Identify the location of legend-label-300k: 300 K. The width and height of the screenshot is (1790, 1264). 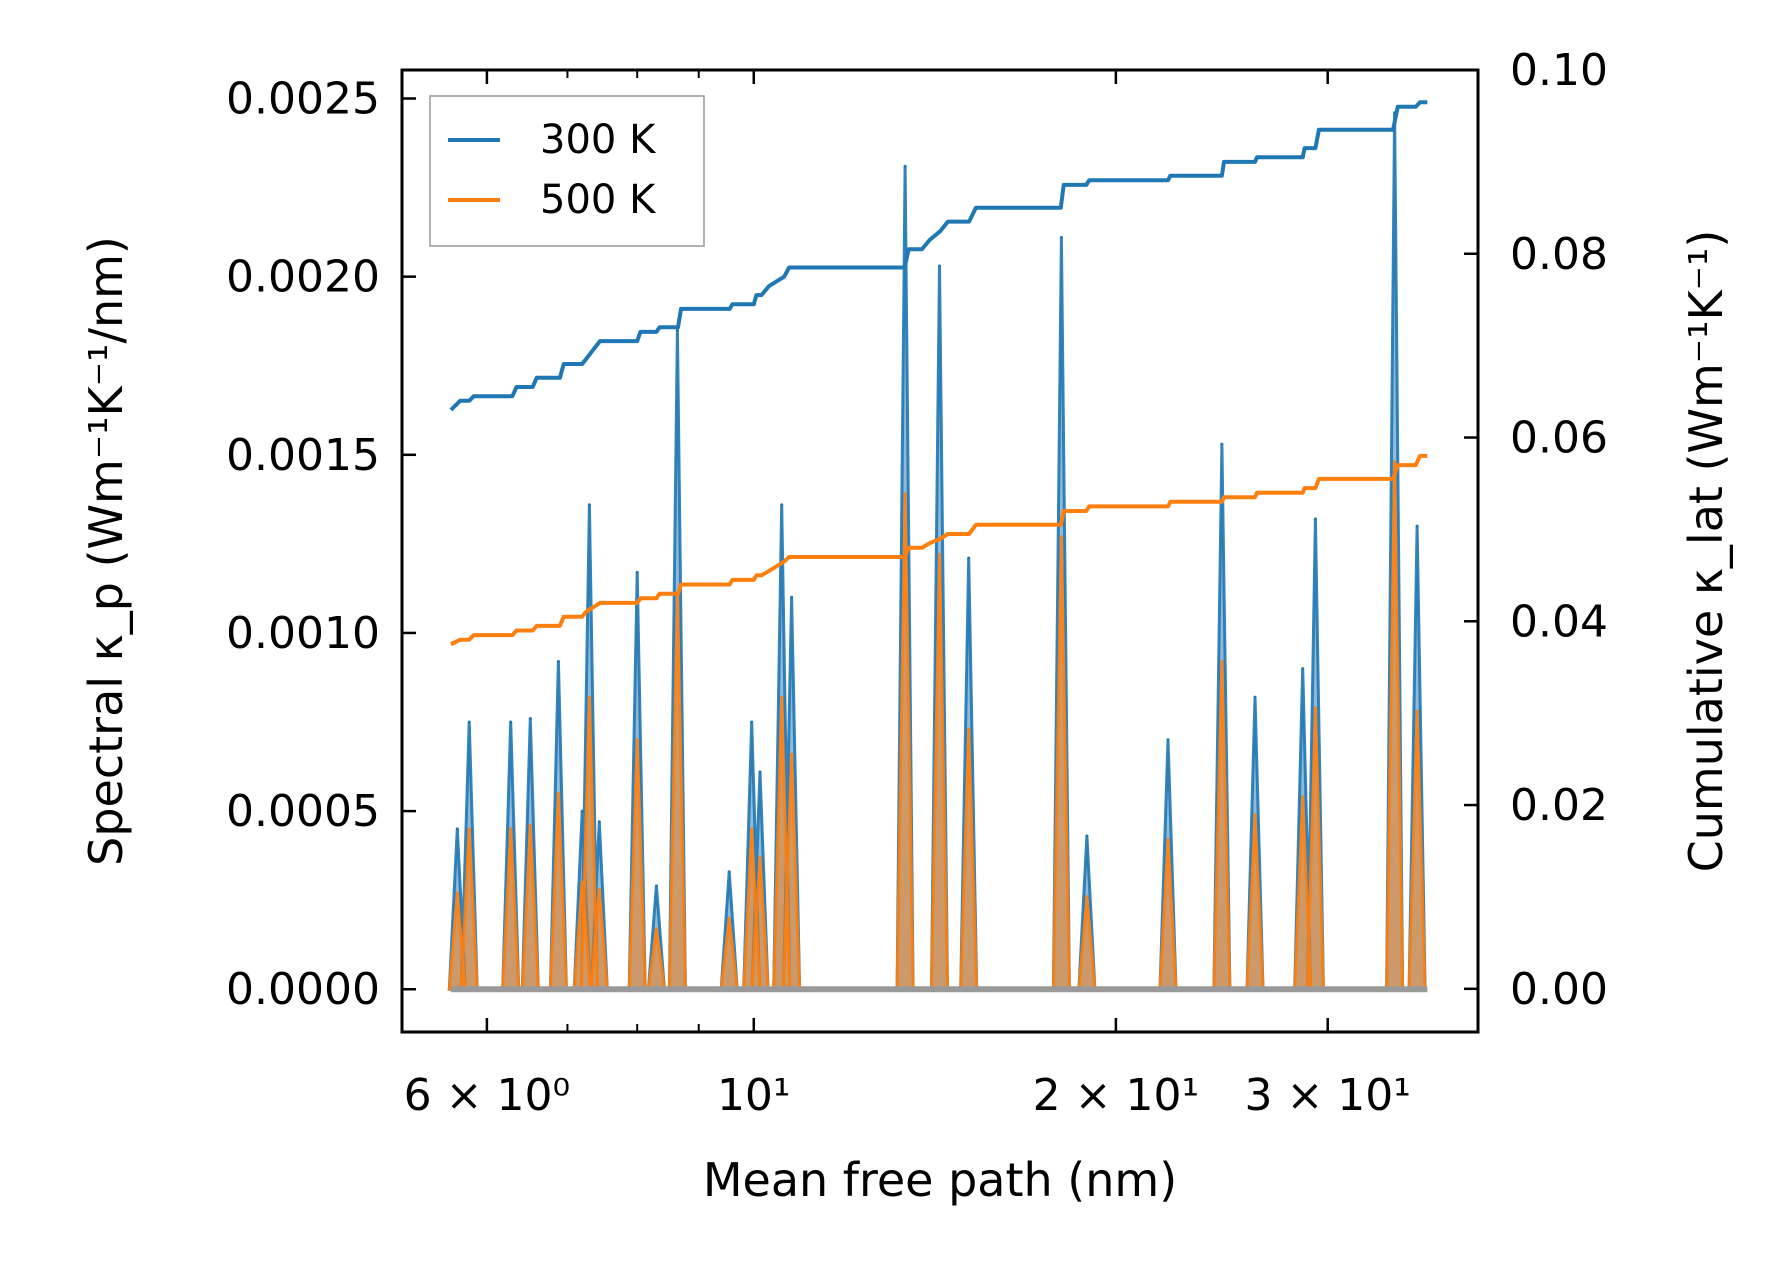
(598, 140).